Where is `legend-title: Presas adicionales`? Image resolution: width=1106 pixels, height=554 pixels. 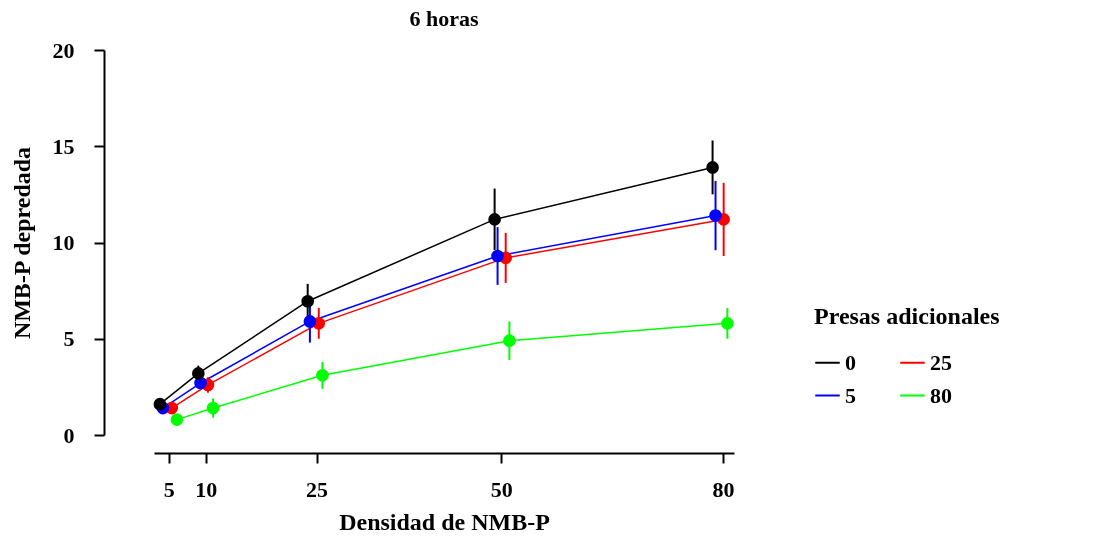 legend-title: Presas adicionales is located at coordinates (907, 316).